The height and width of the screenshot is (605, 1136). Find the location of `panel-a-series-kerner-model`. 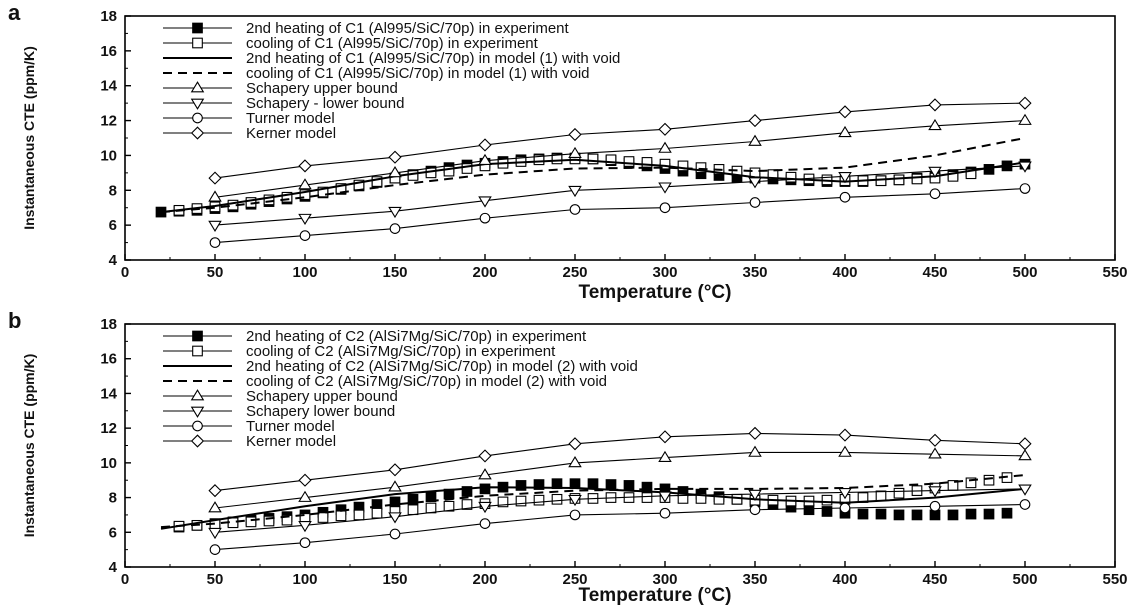

panel-a-series-kerner-model is located at coordinates (620, 140).